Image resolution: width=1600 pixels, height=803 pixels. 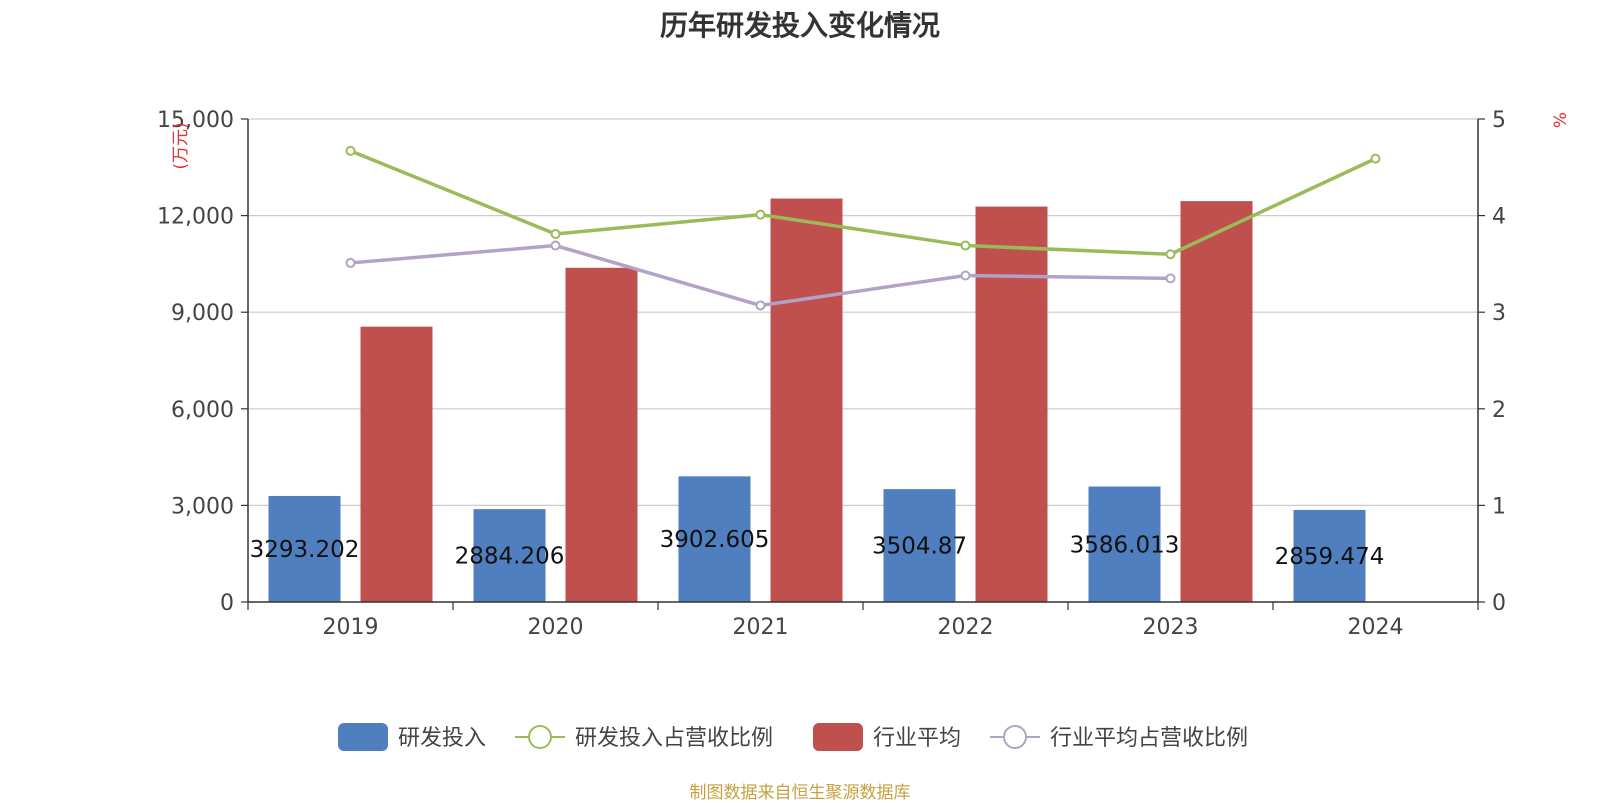 I want to click on legend-label: 行业平均占营收比例, so click(x=1149, y=738).